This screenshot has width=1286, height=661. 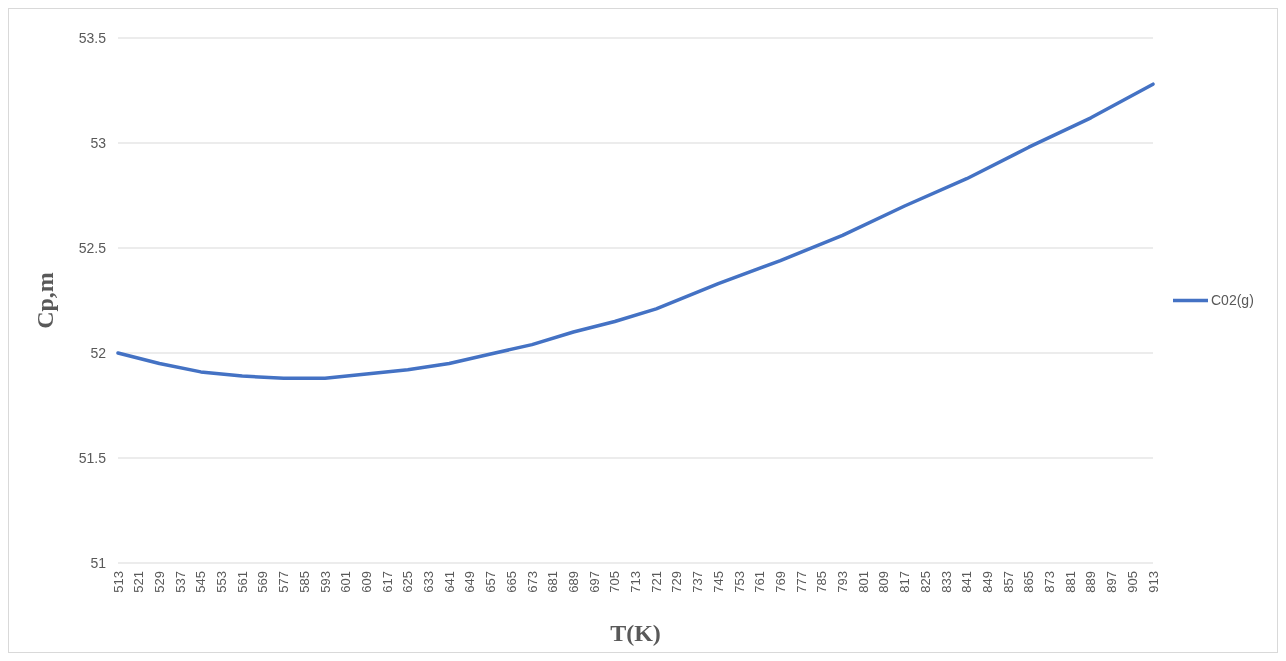 I want to click on x-tick-label: 897, so click(x=1112, y=582).